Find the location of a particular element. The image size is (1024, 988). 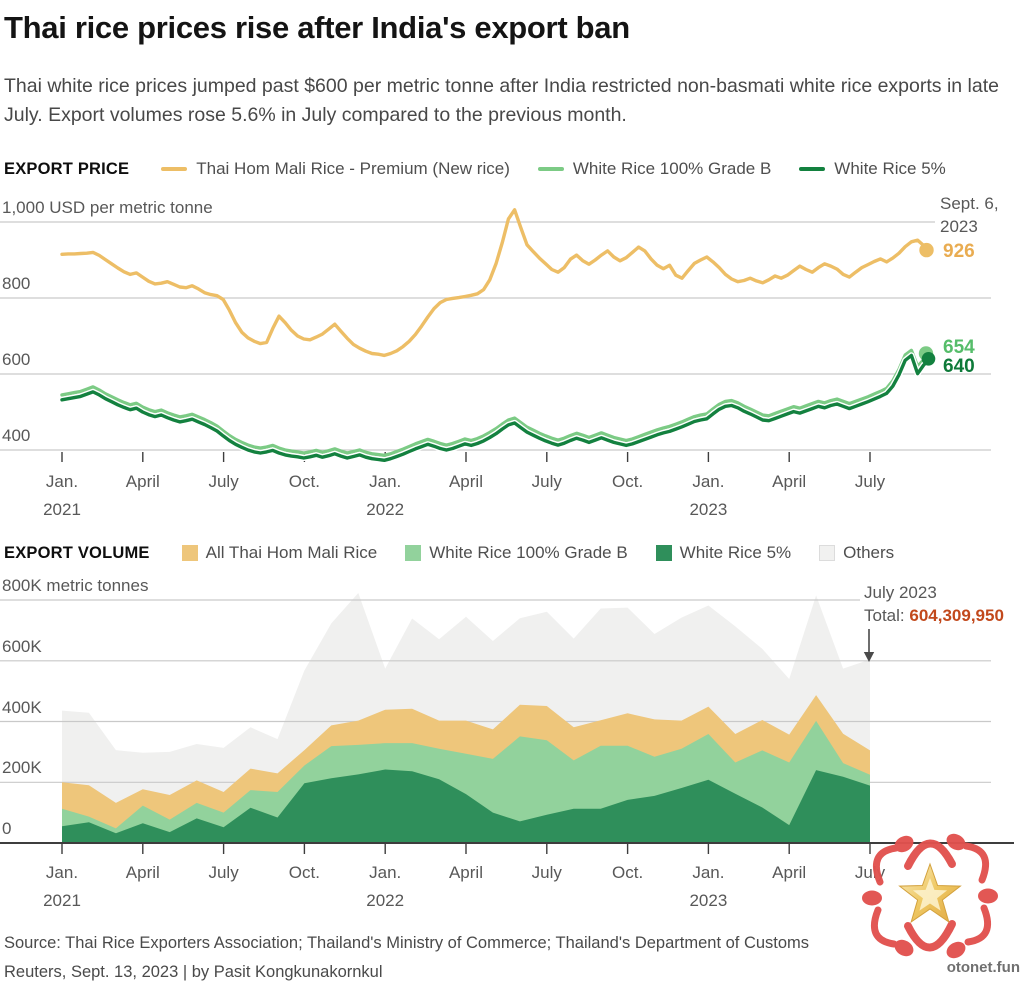

price-end-value-hom-mali: 926 is located at coordinates (959, 251).